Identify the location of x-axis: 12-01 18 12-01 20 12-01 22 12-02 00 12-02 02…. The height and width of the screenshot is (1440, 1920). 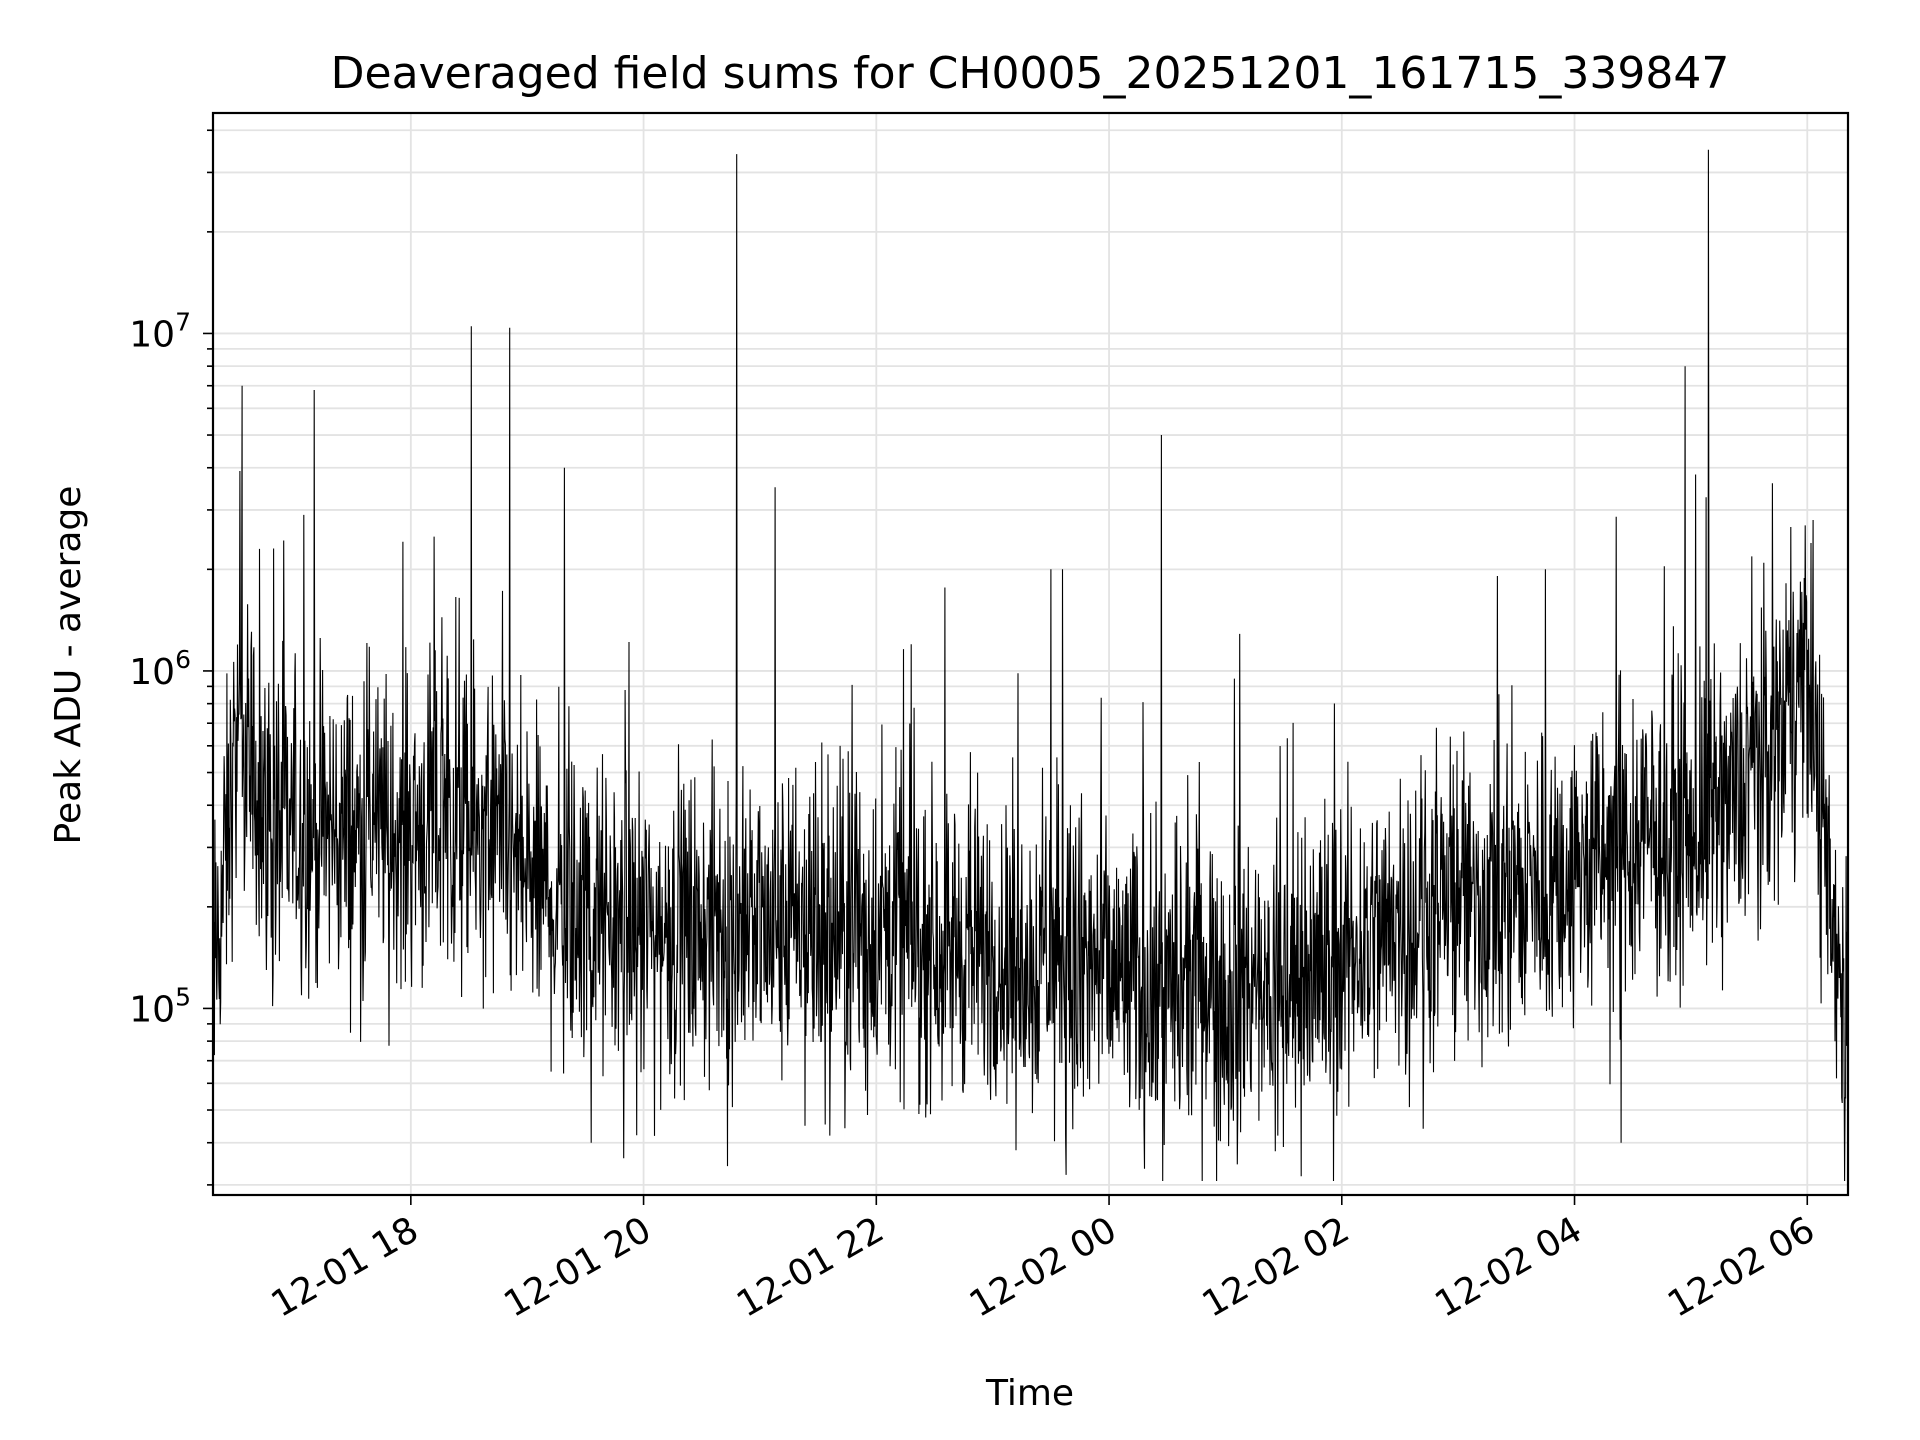
(1043, 1260).